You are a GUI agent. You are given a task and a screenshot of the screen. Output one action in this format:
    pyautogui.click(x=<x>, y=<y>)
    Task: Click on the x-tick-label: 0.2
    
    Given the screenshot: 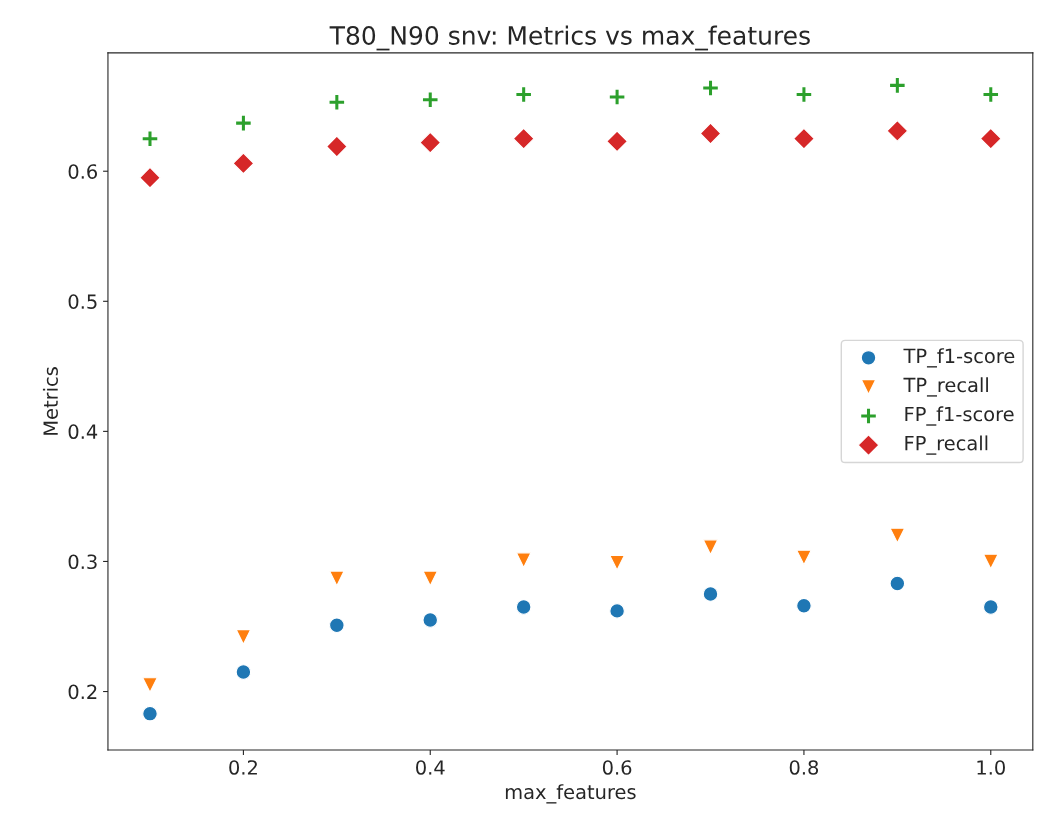 What is the action you would take?
    pyautogui.click(x=243, y=767)
    